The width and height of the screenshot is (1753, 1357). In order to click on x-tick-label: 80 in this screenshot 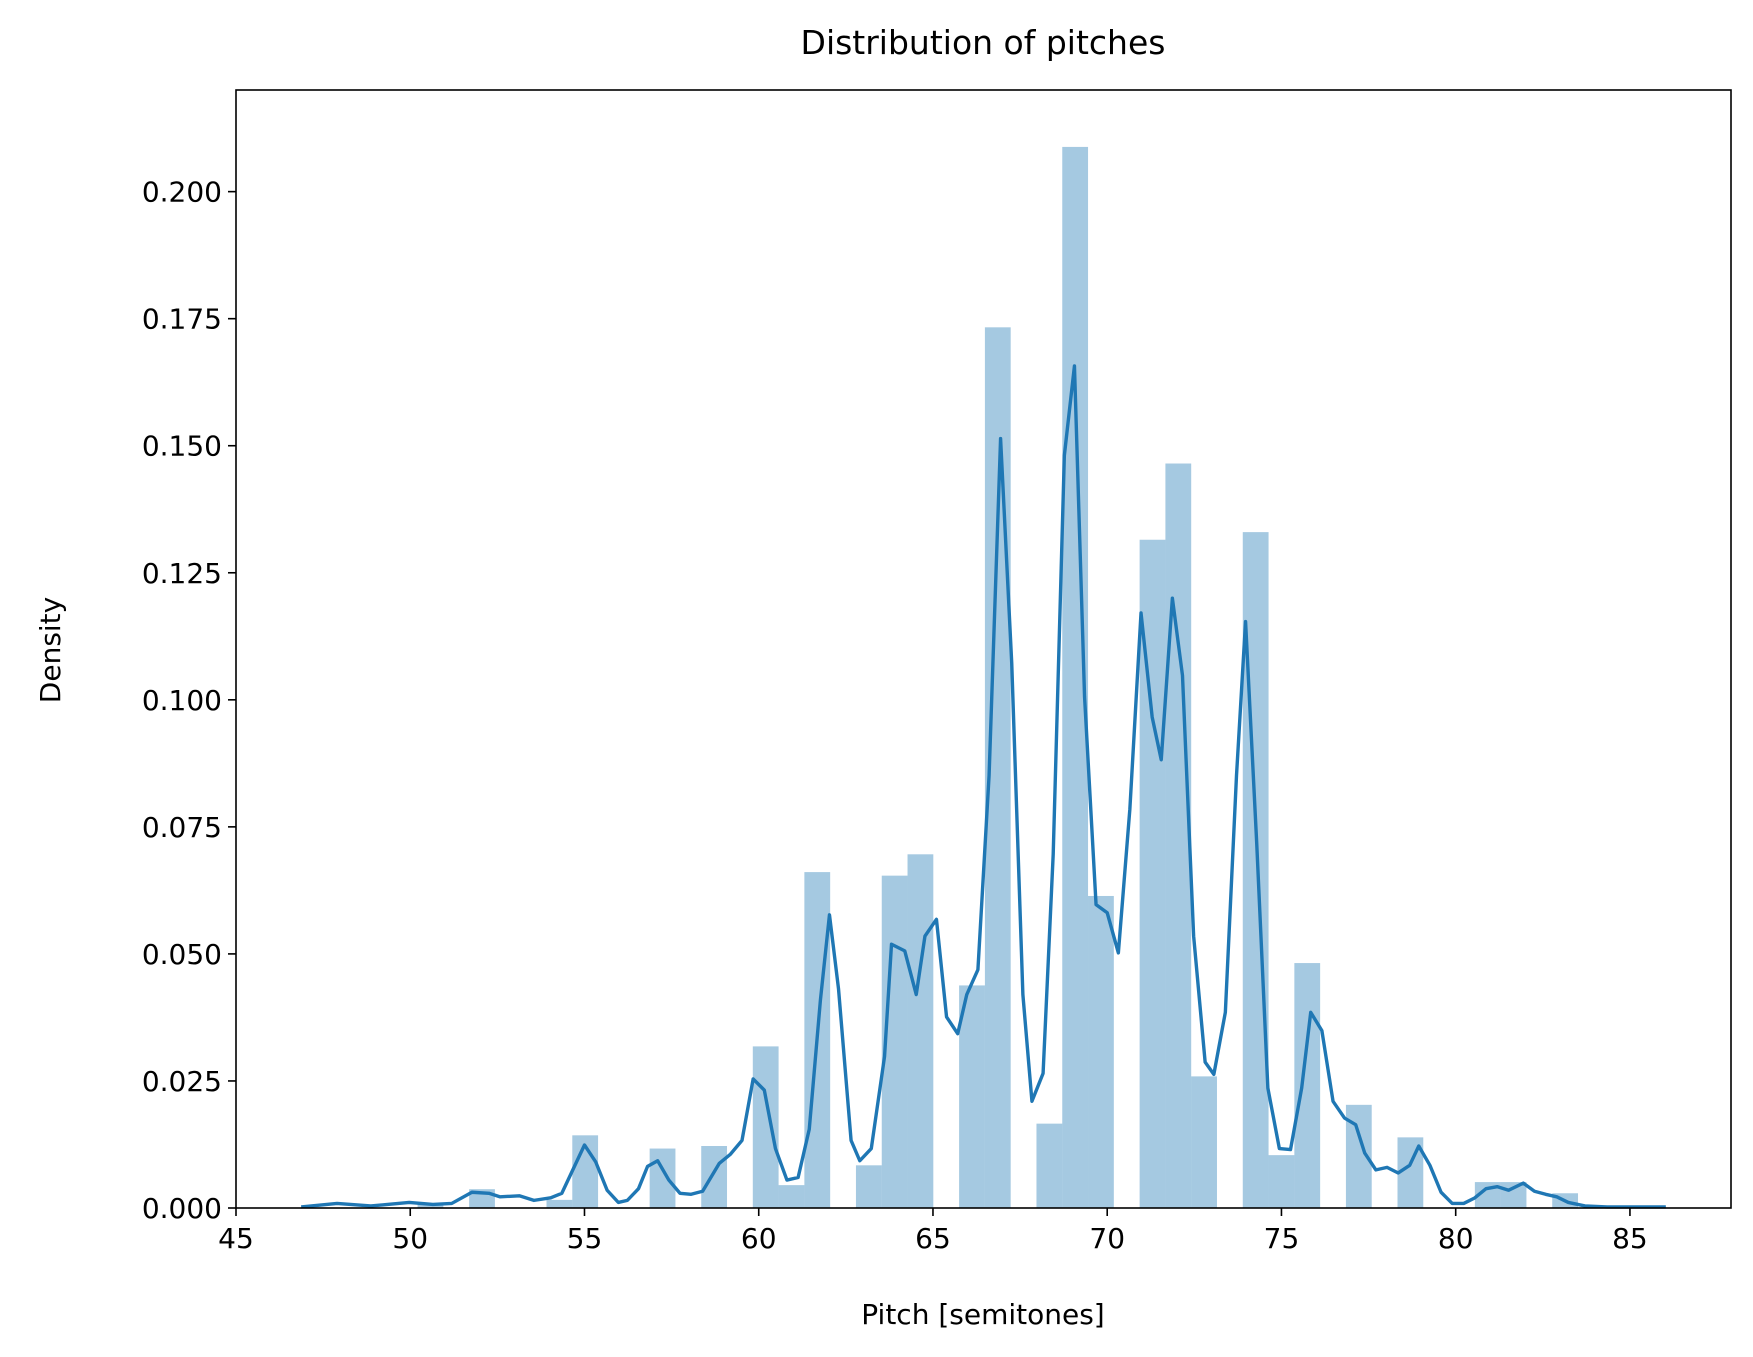, I will do `click(1456, 1238)`.